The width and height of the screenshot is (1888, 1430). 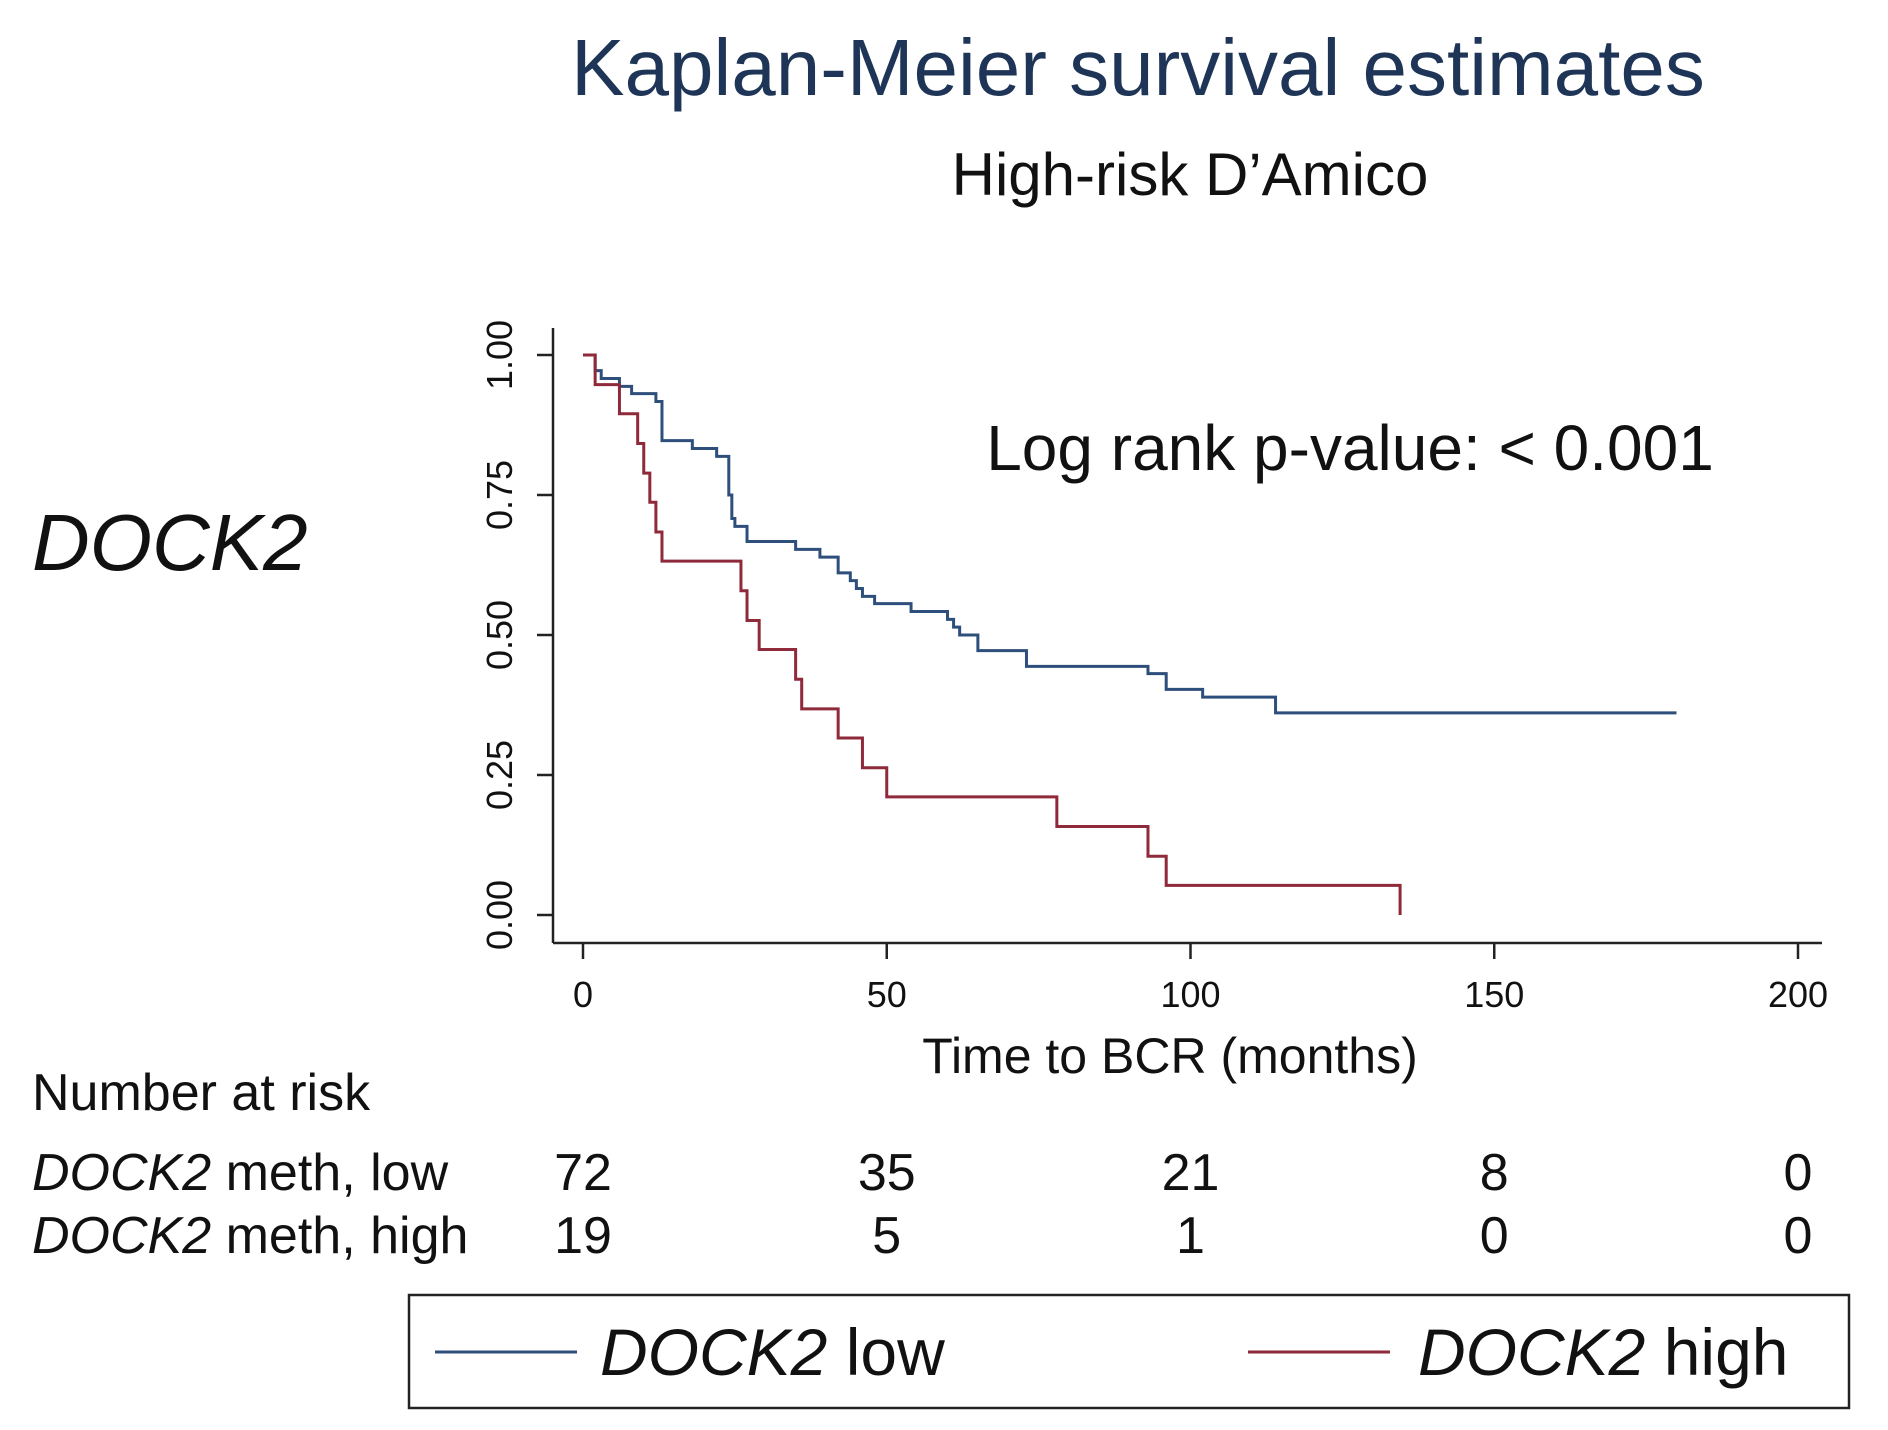 What do you see at coordinates (1169, 1056) in the screenshot?
I see `x-axis-title: Time to BCR (months)` at bounding box center [1169, 1056].